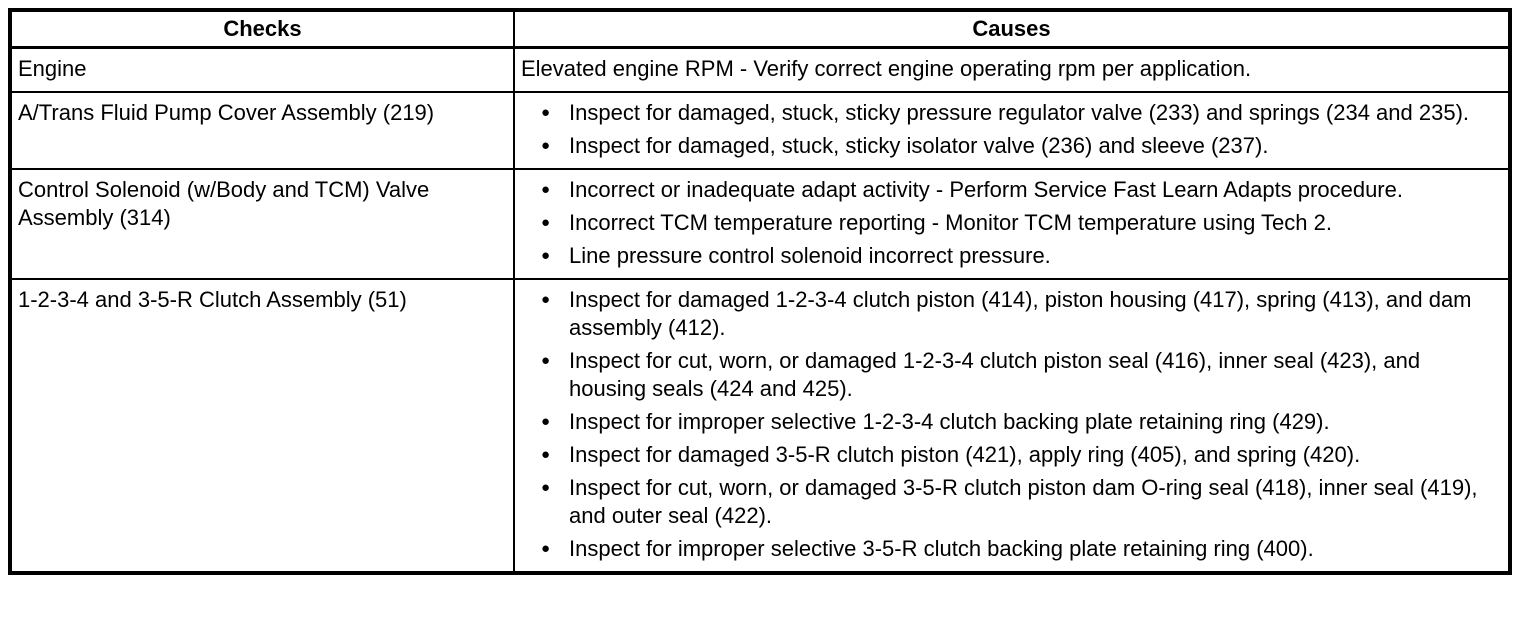 The height and width of the screenshot is (638, 1520). I want to click on check-cell: A/Trans Fluid Pump Cover Assembly (219), so click(262, 130).